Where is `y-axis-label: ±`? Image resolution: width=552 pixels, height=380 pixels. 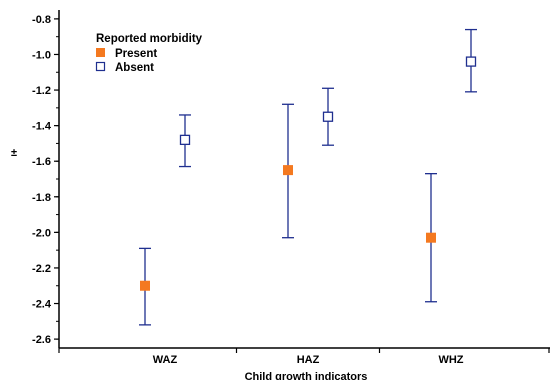 y-axis-label: ± is located at coordinates (14, 153).